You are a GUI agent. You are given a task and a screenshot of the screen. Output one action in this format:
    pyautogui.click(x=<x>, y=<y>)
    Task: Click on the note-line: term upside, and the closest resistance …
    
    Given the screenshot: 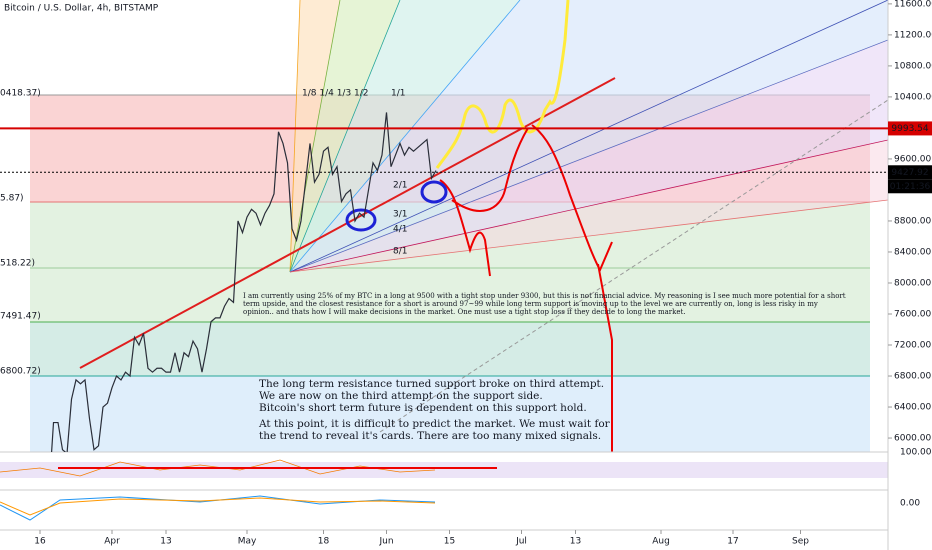 What is the action you would take?
    pyautogui.click(x=530, y=304)
    